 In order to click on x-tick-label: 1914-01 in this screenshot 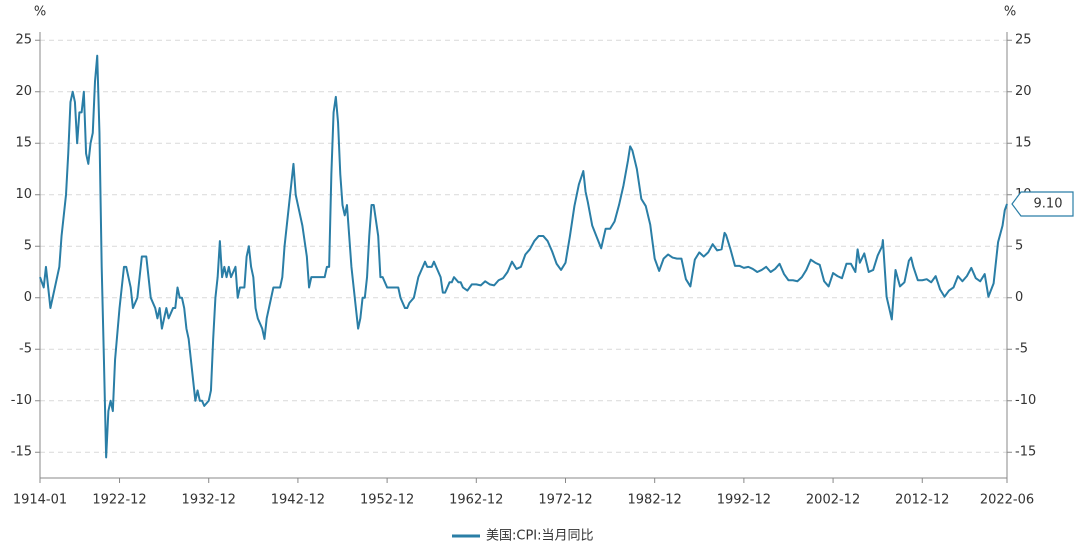, I will do `click(40, 500)`.